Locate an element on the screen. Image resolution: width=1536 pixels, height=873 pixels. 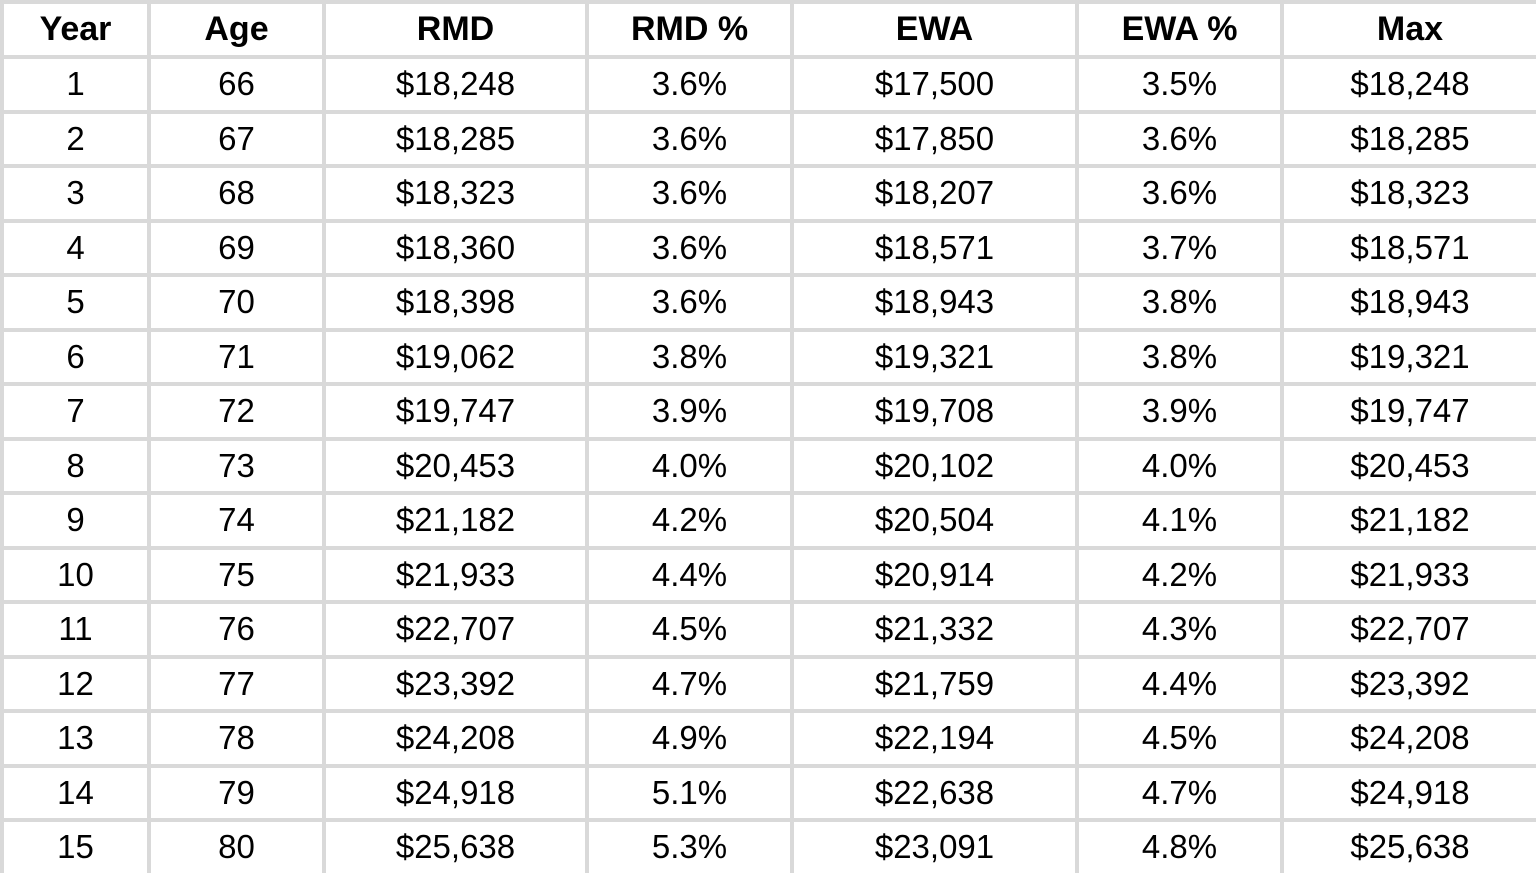
table-cell: $18,323 is located at coordinates (1408, 193).